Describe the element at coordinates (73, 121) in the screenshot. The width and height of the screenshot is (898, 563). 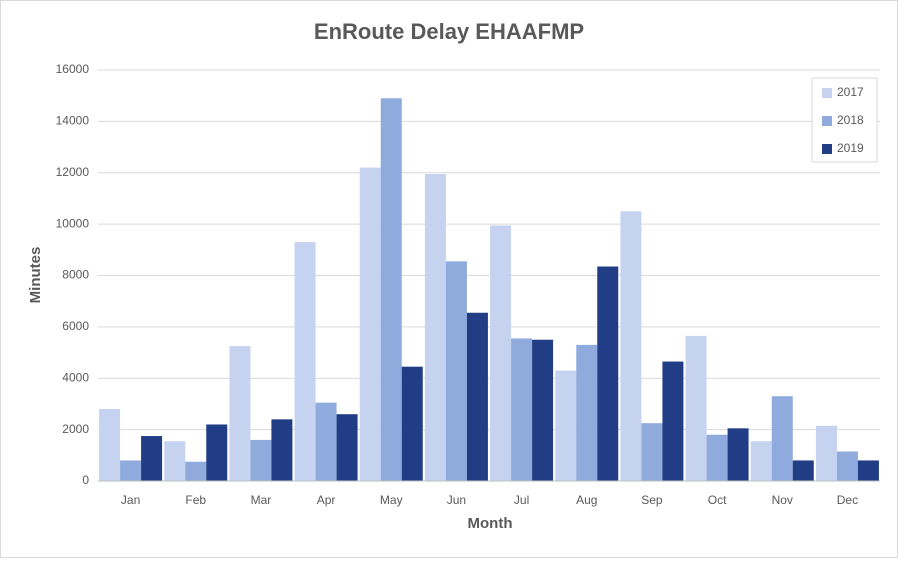
I see `y-tick-label: 14000` at that location.